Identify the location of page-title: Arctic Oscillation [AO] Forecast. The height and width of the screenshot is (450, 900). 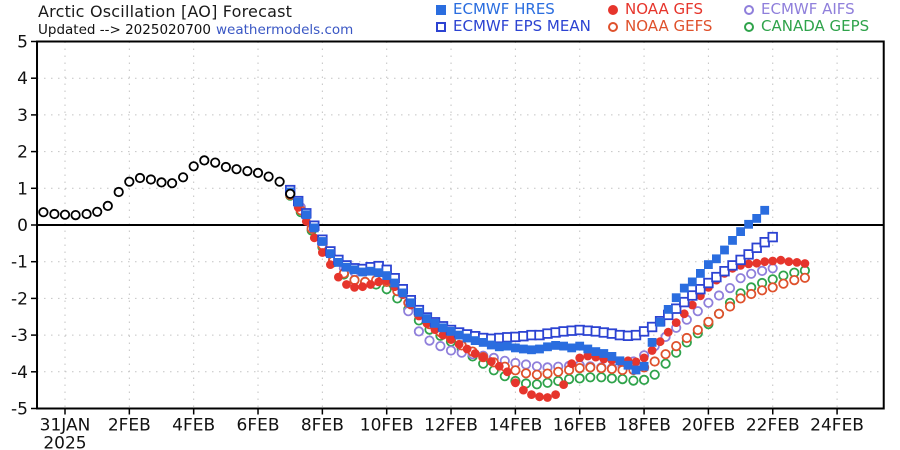
(165, 11).